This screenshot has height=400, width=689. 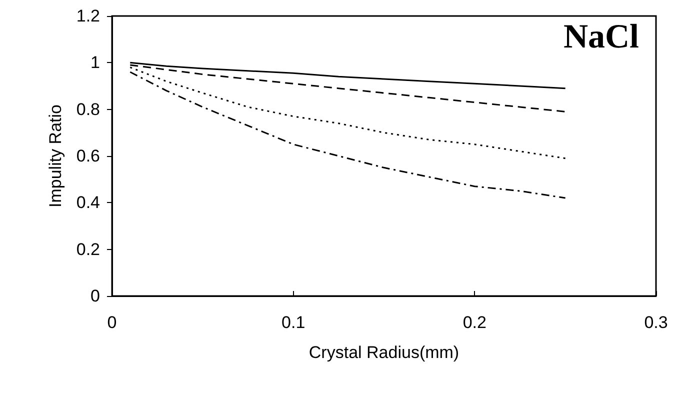 What do you see at coordinates (656, 322) in the screenshot?
I see `x-tick-label: 0.3` at bounding box center [656, 322].